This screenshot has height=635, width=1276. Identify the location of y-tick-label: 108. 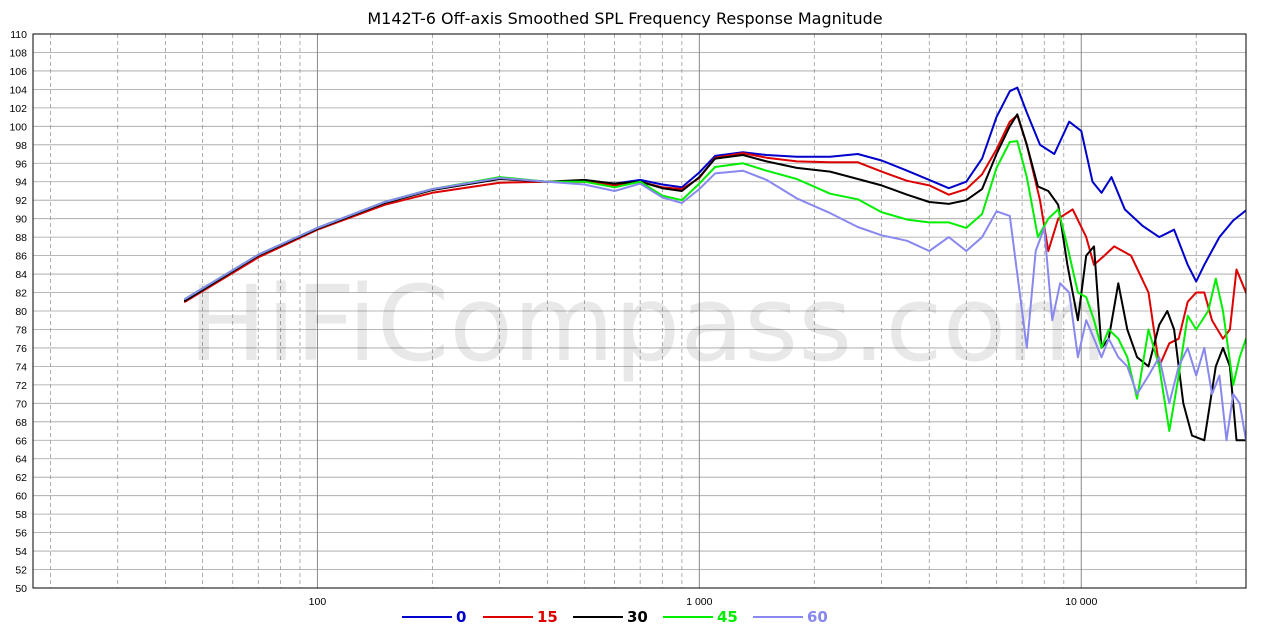
(18, 53).